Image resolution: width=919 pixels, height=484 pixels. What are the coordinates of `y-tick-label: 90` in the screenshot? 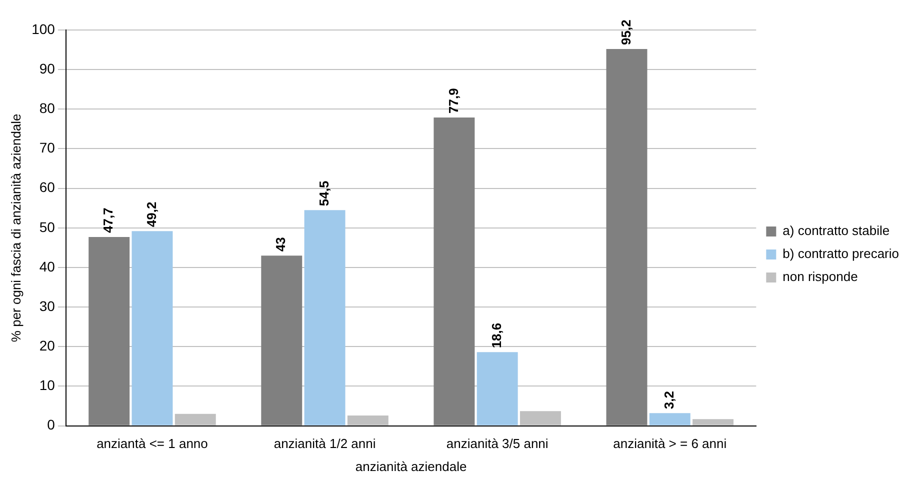 It's located at (47, 68).